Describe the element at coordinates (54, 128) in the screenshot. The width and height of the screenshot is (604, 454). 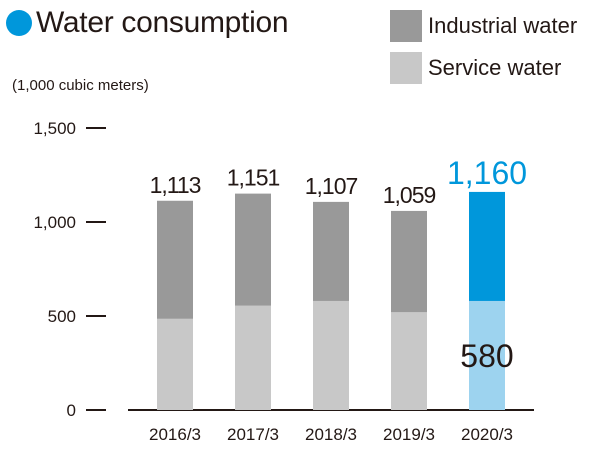
I see `y-tick-label: 1,500` at that location.